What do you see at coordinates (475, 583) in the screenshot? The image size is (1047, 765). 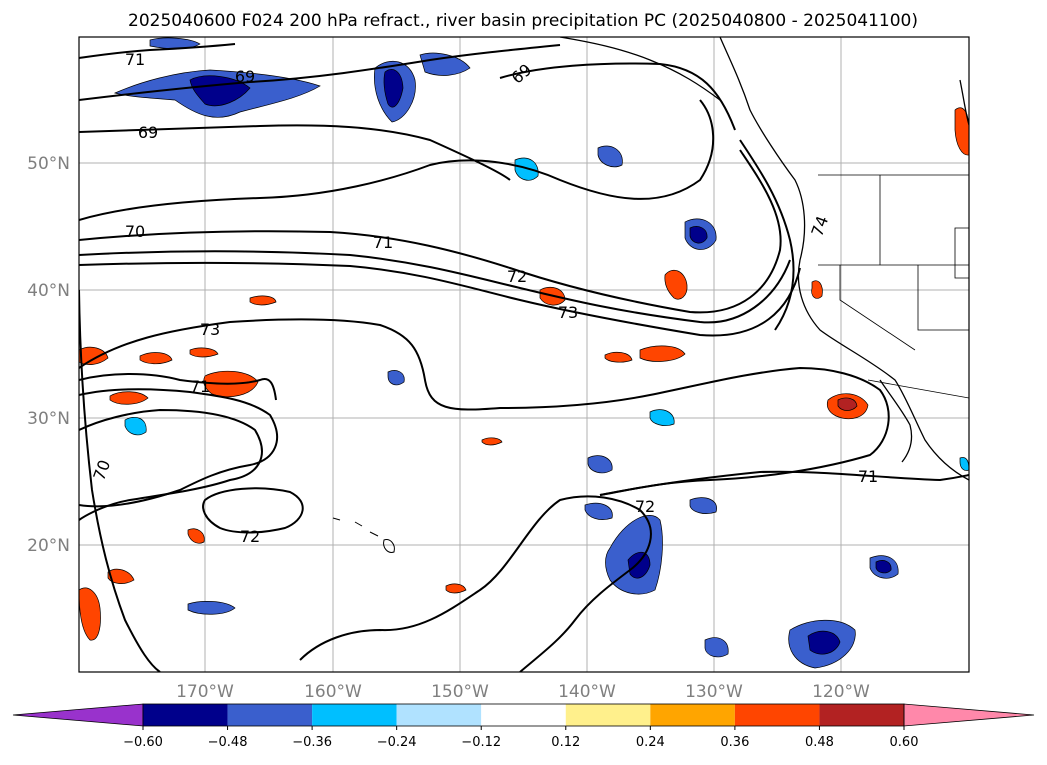 I see `contour-72-south` at bounding box center [475, 583].